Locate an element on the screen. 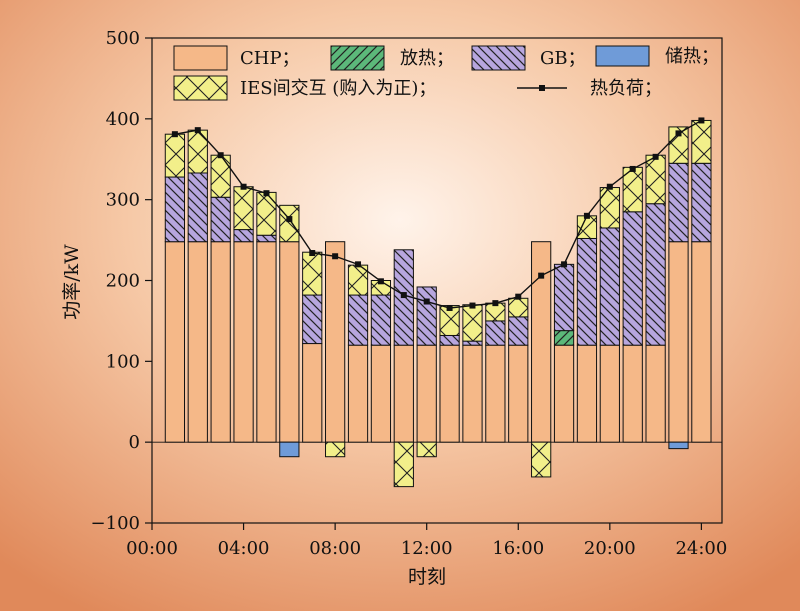 The width and height of the screenshot is (800, 611). legend: CHP； 放热； GB； 储热； IES间交互 (购入为正)； 热负荷； is located at coordinates (446, 73).